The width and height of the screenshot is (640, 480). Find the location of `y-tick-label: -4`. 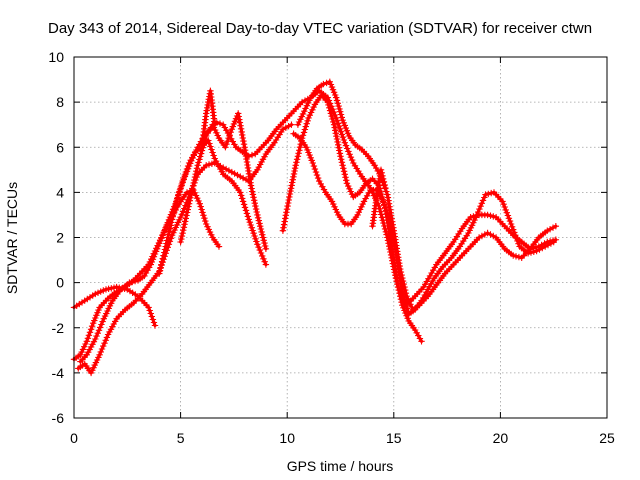

y-tick-label: -4 is located at coordinates (58, 373).